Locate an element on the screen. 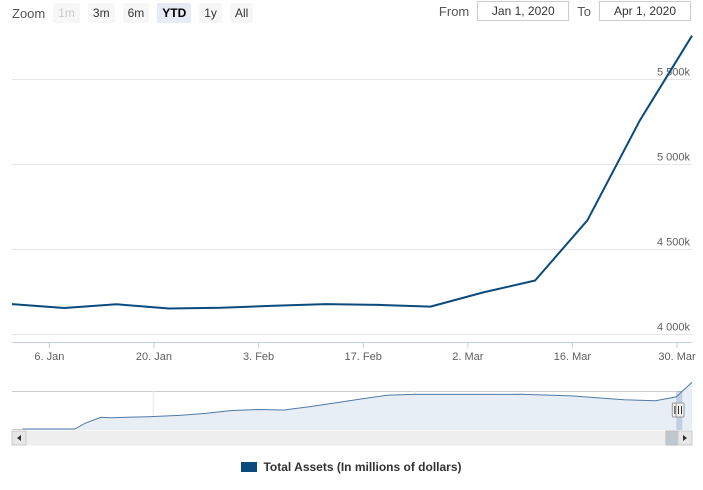  zoom-buttons: 1m 3m 6m YTD 1y All is located at coordinates (157, 13).